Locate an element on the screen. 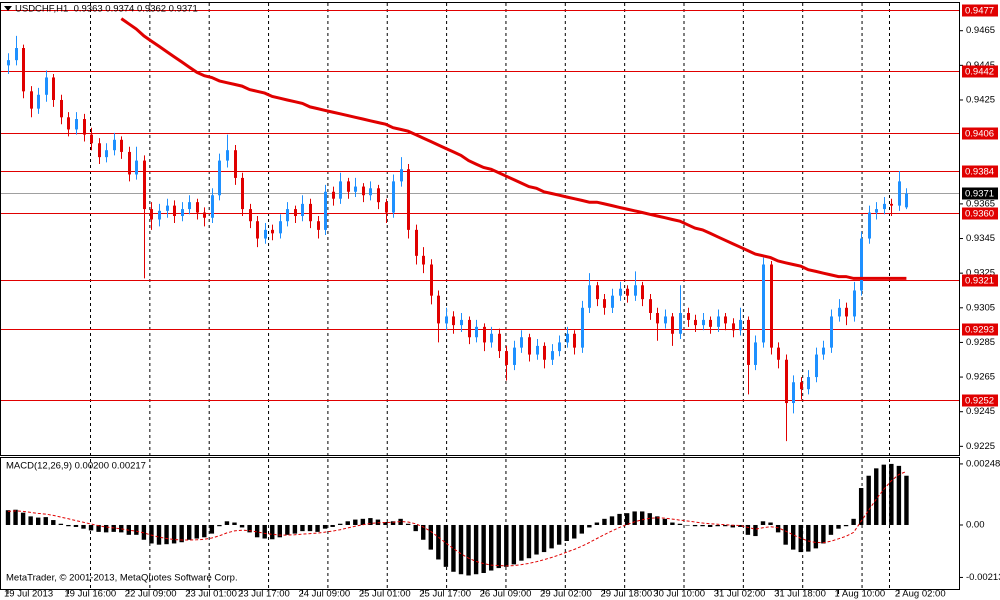 The height and width of the screenshot is (600, 1000). y-tick-label: 0.9225 is located at coordinates (980, 446).